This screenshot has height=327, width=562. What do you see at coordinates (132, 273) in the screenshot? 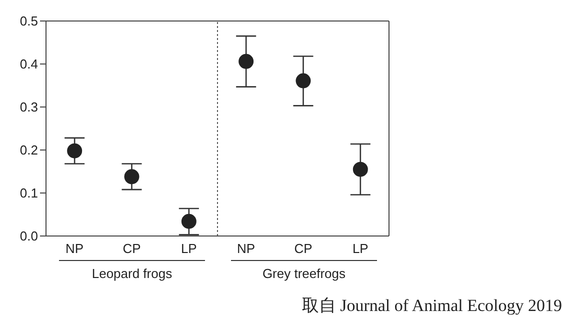
I see `text: Leopard frogs` at bounding box center [132, 273].